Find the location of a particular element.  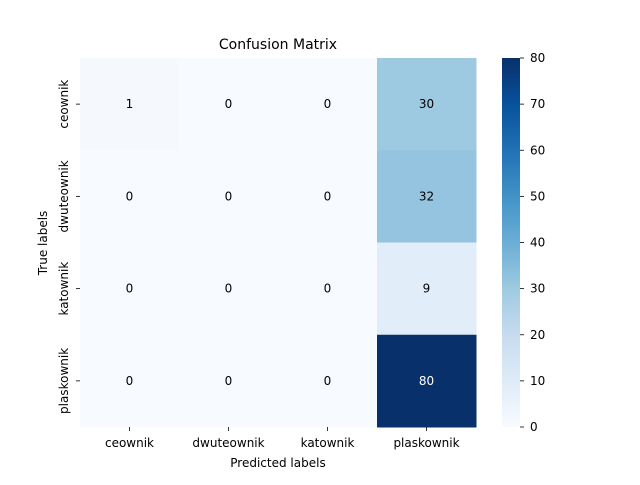

colorbar-tick-label: 60 is located at coordinates (537, 150).